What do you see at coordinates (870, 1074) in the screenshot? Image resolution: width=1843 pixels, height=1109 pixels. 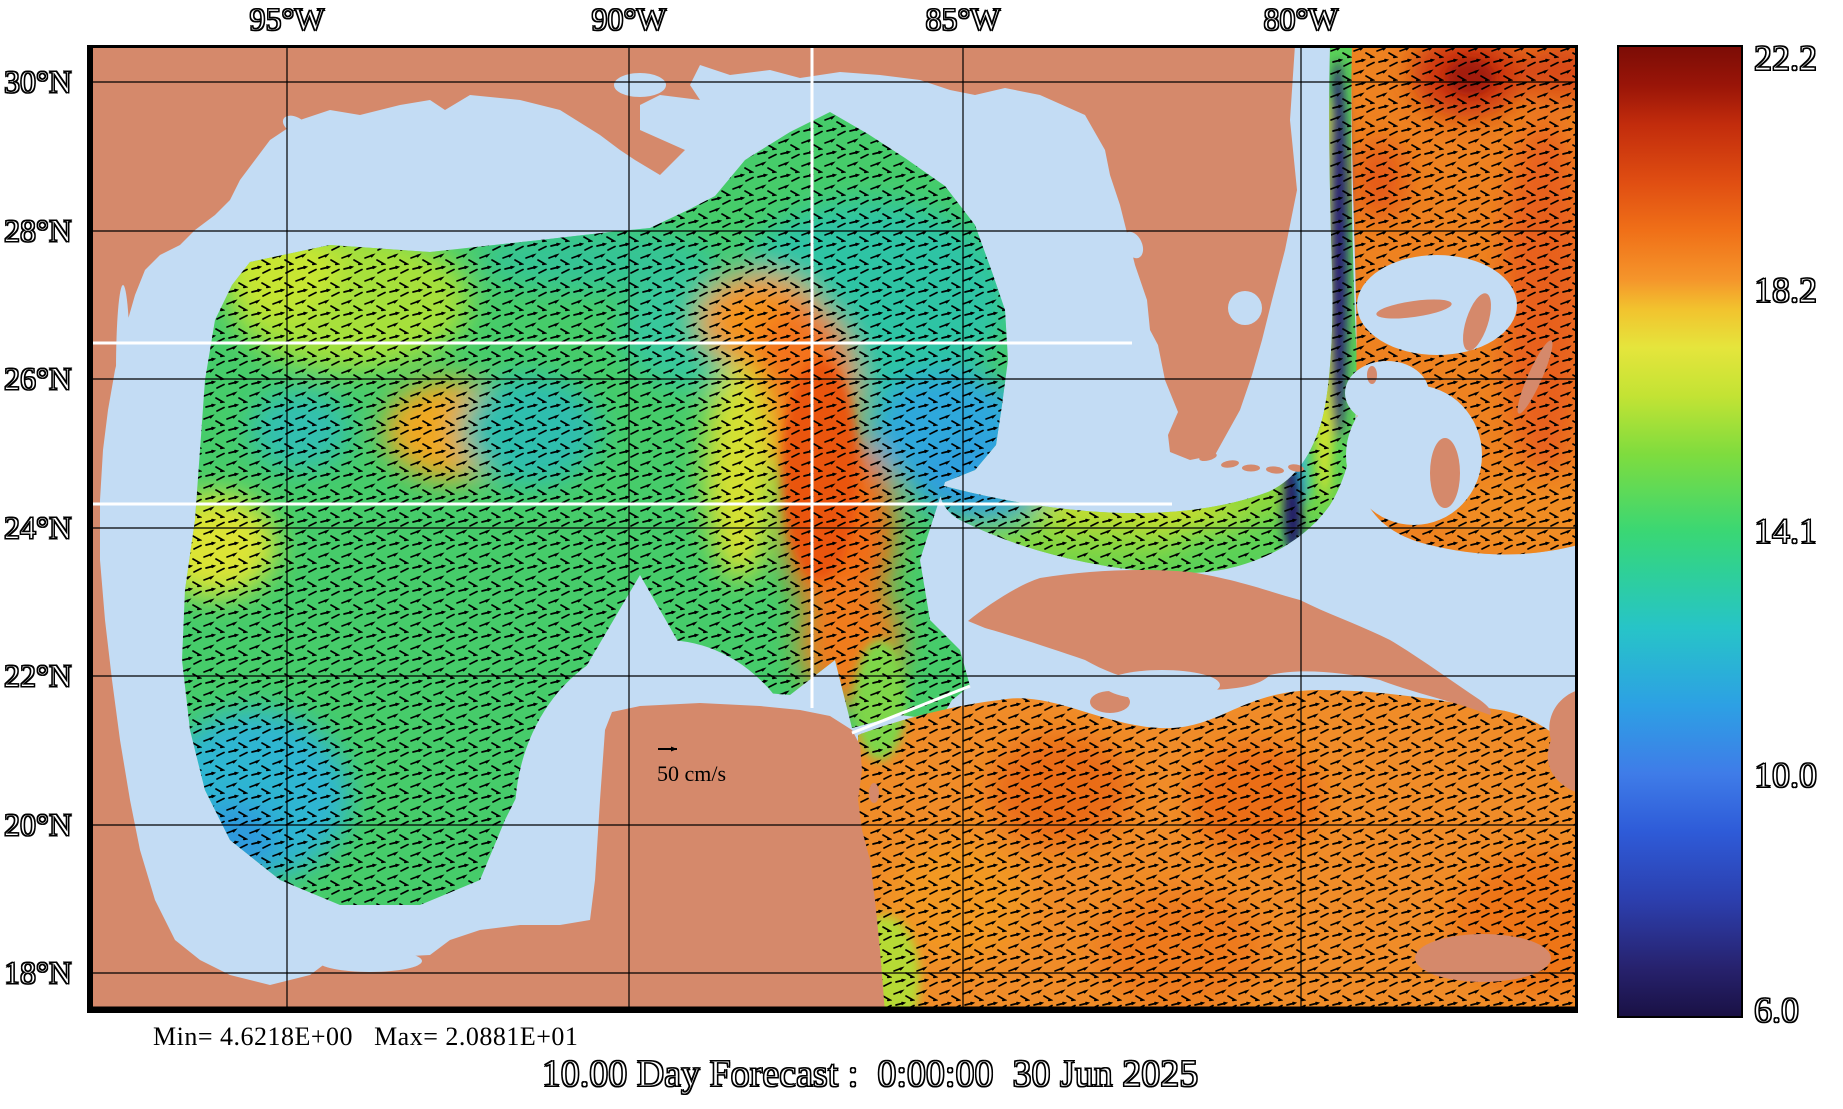 I see `forecast-title: 10.00 Day Forecast : 0:00:00 30 Jun 2025` at bounding box center [870, 1074].